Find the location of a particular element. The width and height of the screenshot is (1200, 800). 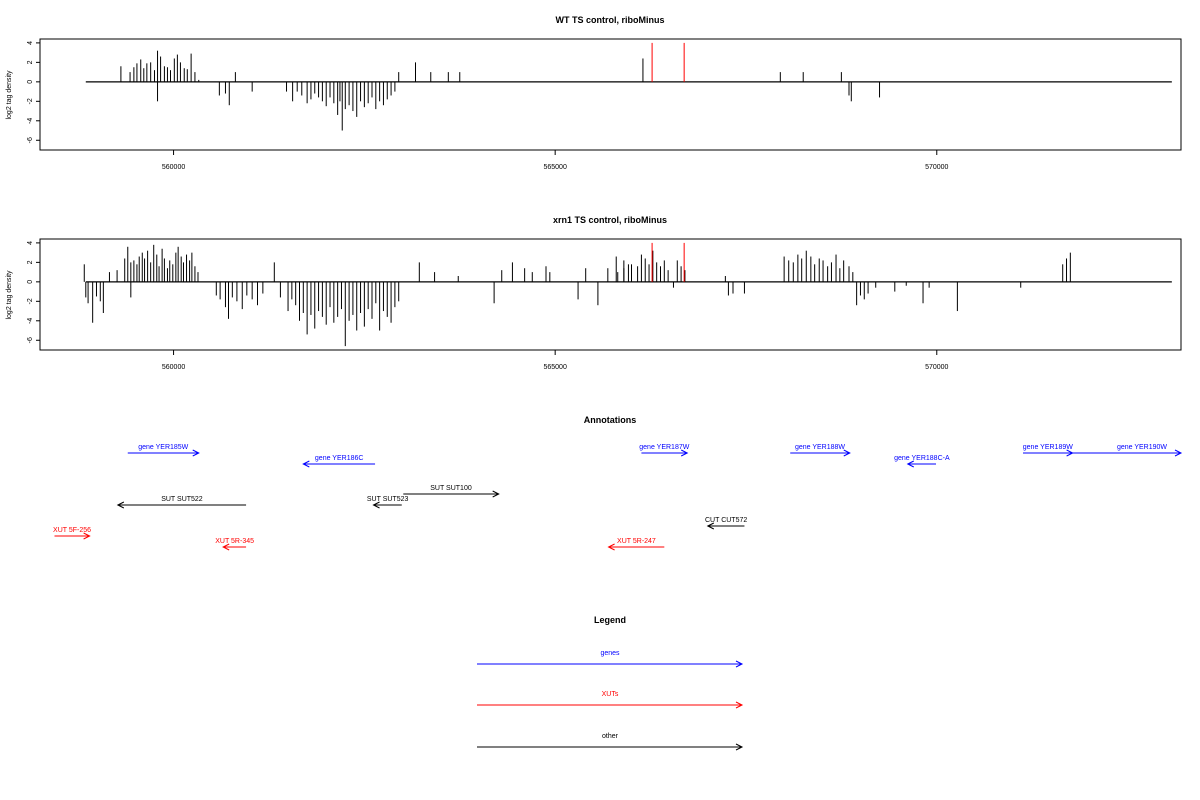

annotation-feature: CUT CUT572 is located at coordinates (726, 523).